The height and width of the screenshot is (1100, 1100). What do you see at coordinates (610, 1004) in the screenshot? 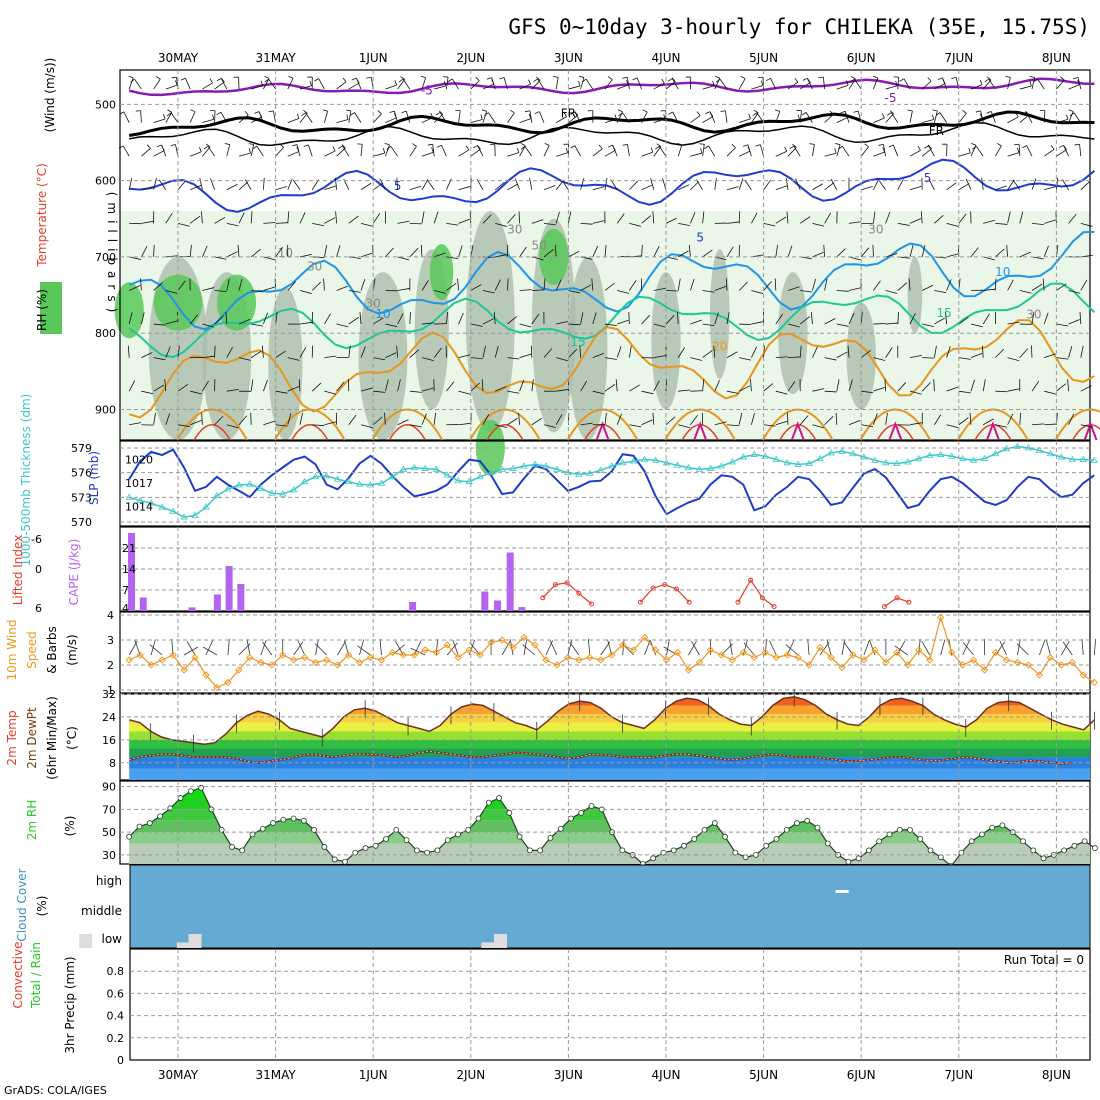
I see `precip-frame` at bounding box center [610, 1004].